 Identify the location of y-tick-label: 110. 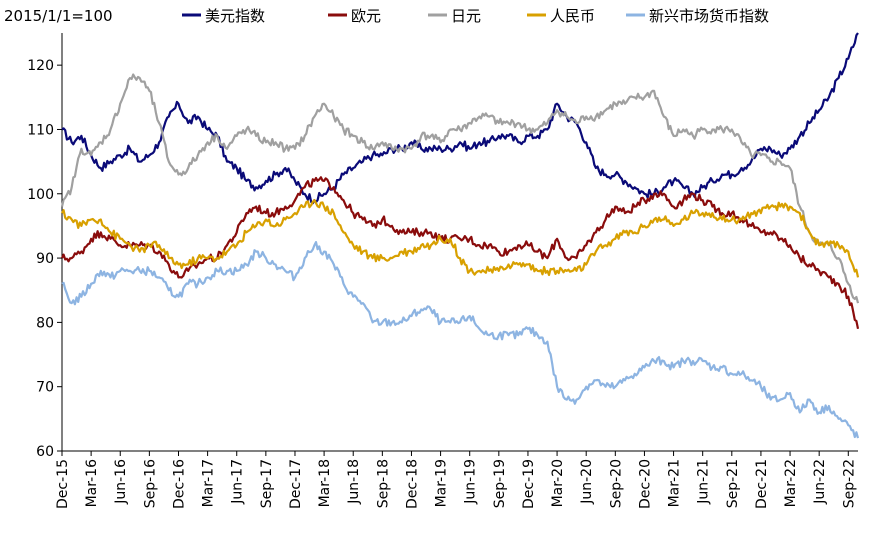
(40, 130).